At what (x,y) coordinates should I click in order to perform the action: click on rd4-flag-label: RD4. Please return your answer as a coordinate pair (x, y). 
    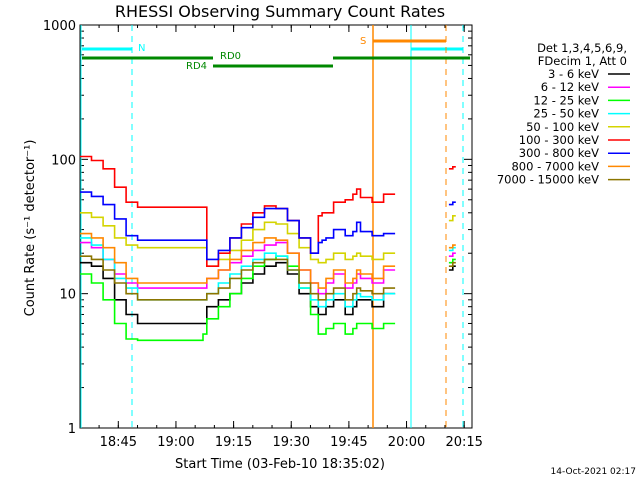
    Looking at the image, I should click on (196, 66).